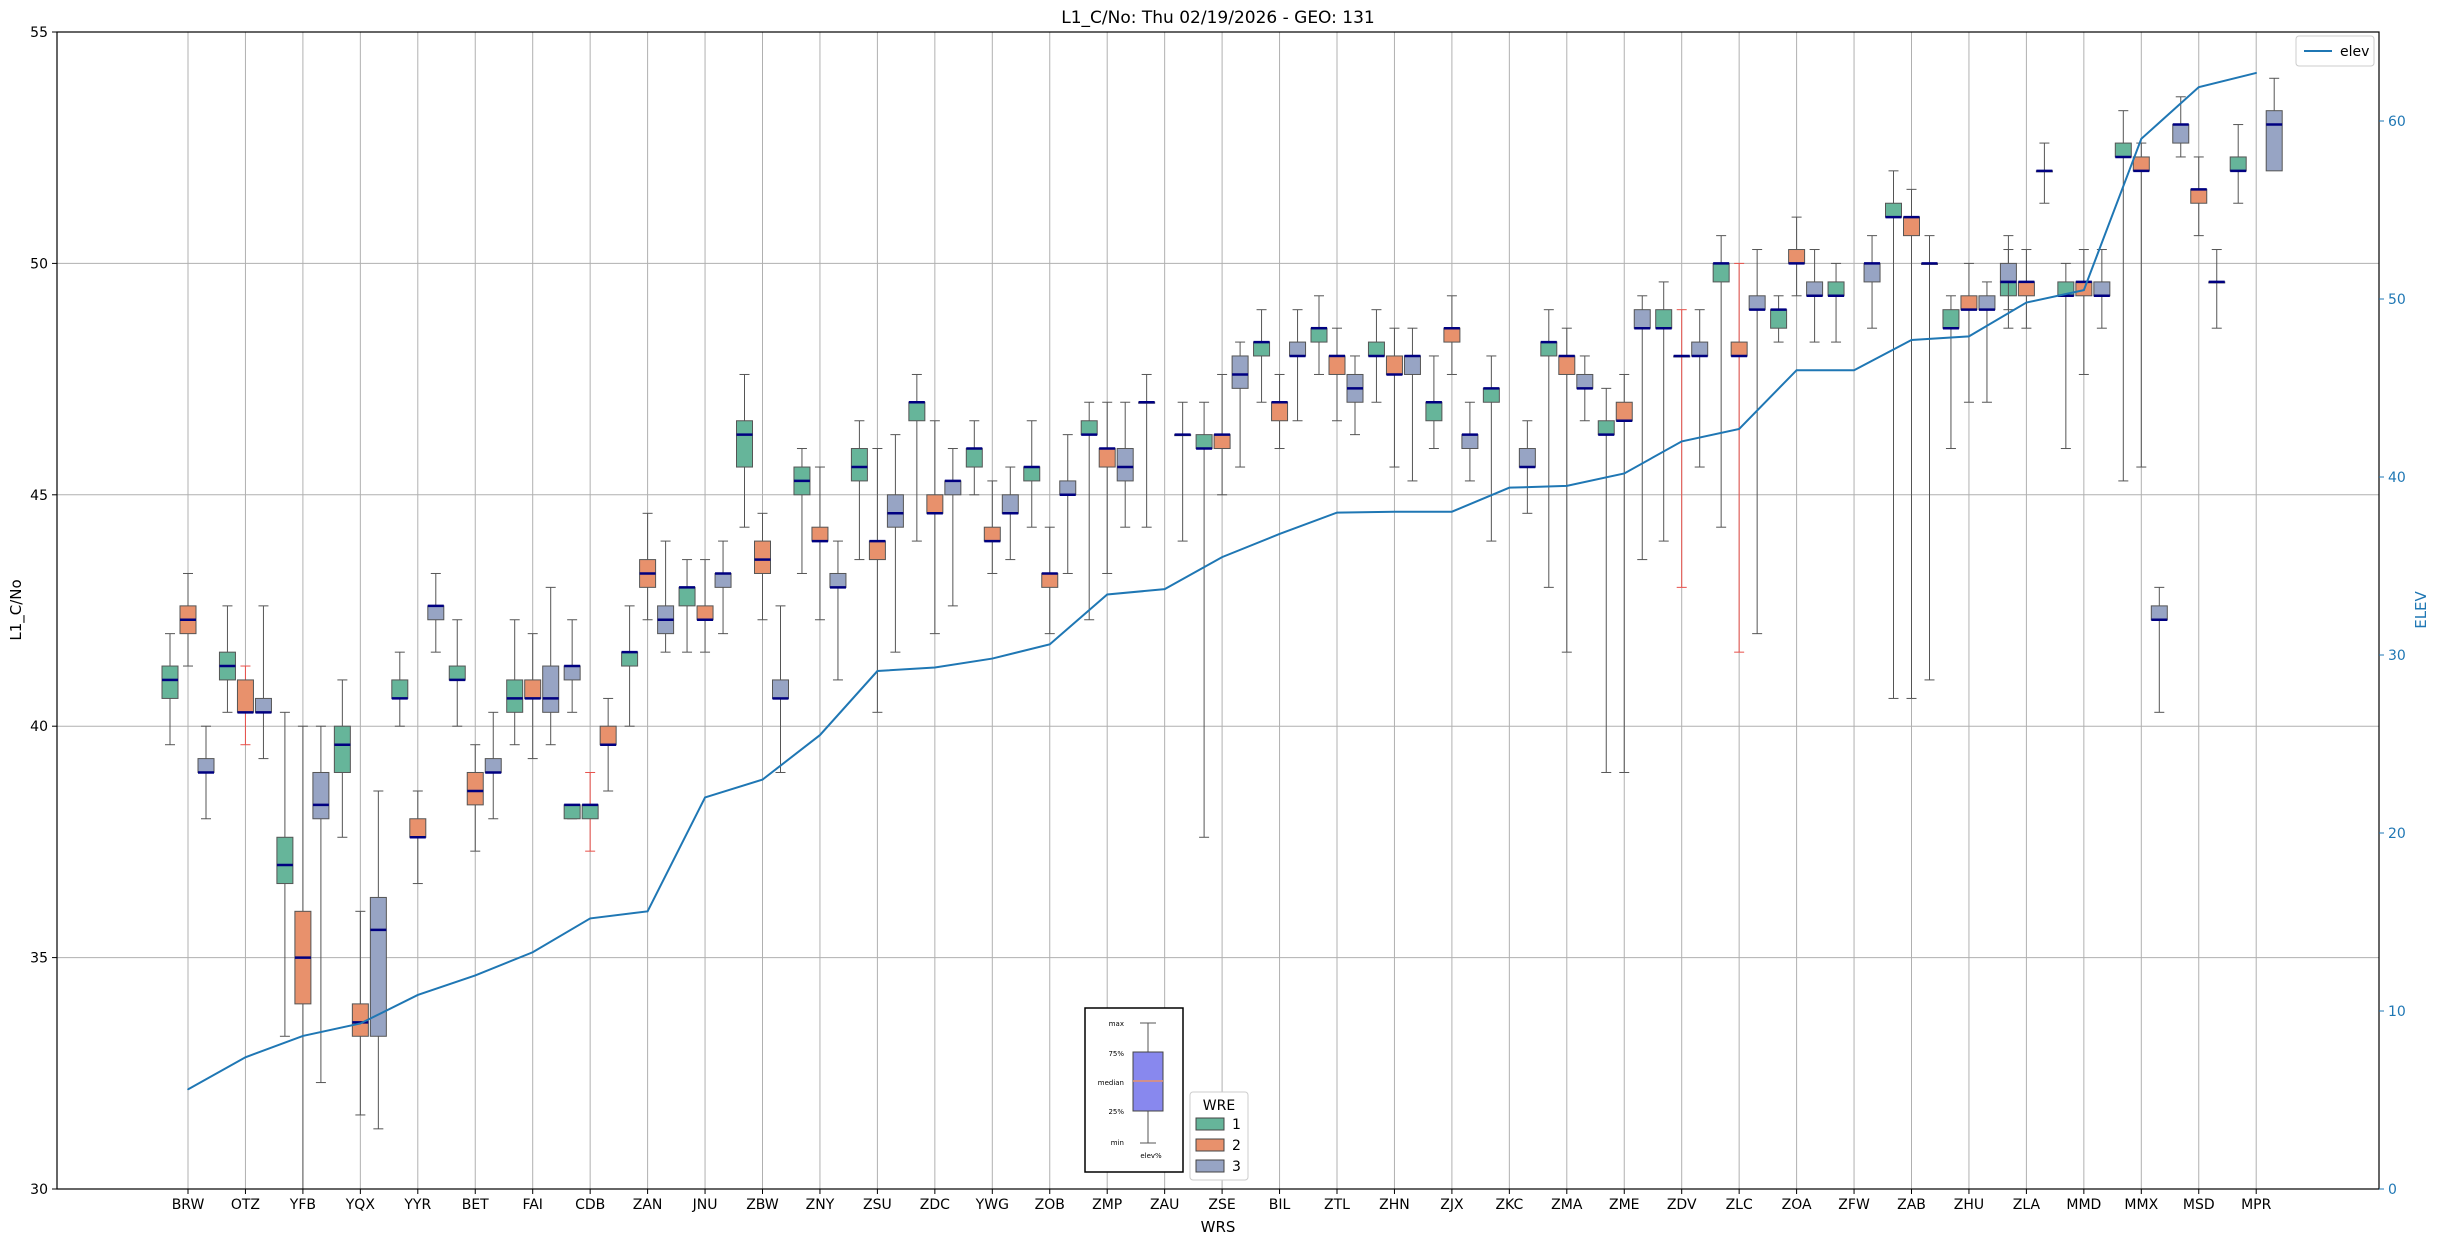  I want to click on x-tick-label: FAI, so click(532, 1205).